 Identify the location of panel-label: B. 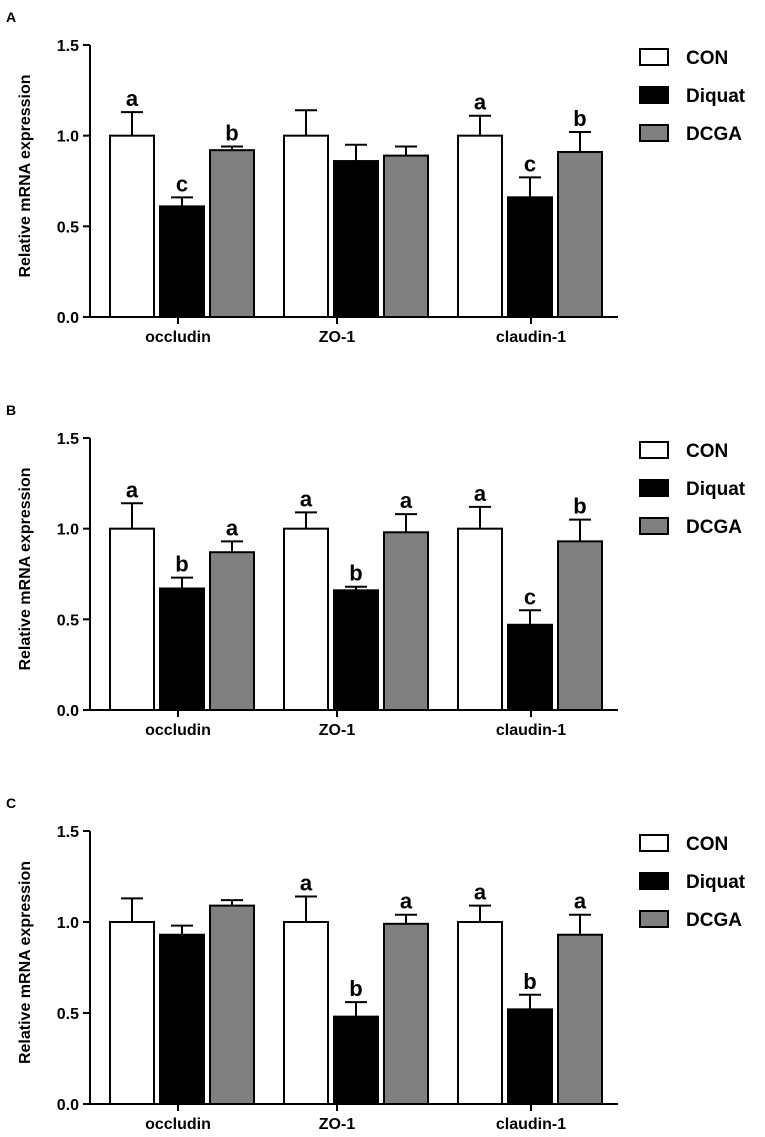
(11, 410).